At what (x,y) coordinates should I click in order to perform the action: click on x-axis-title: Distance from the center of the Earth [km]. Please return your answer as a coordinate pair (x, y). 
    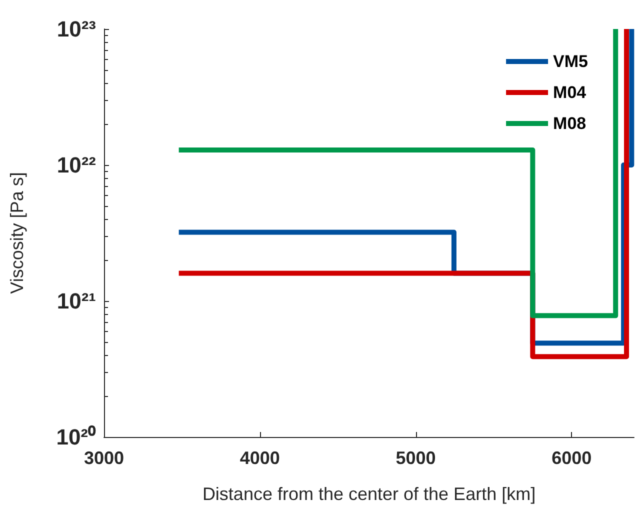
    Looking at the image, I should click on (369, 494).